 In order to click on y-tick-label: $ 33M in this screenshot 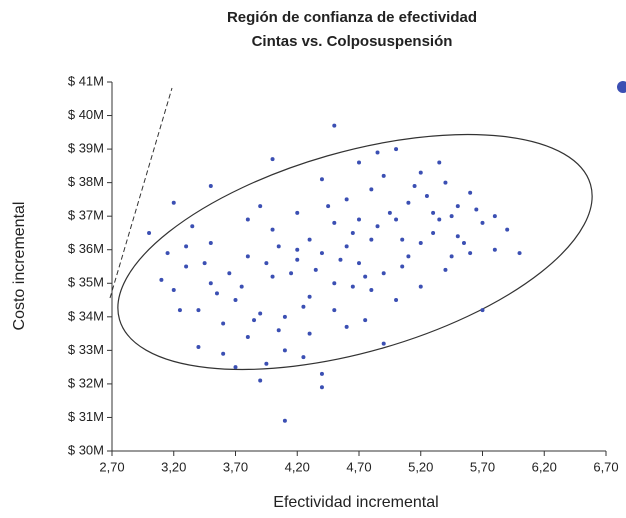, I will do `click(86, 349)`.